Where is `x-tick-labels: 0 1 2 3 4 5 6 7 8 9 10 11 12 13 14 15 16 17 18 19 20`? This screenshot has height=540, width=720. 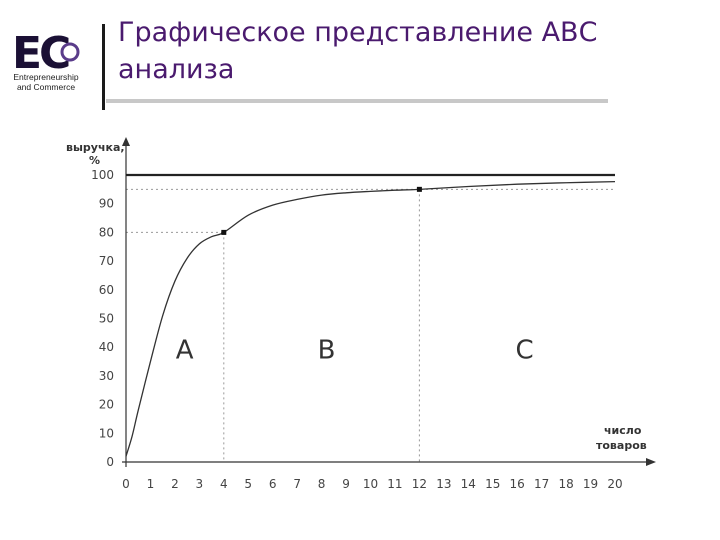 x-tick-labels: 0 1 2 3 4 5 6 7 8 9 10 11 12 13 14 15 16 17 18 19 20 is located at coordinates (372, 484).